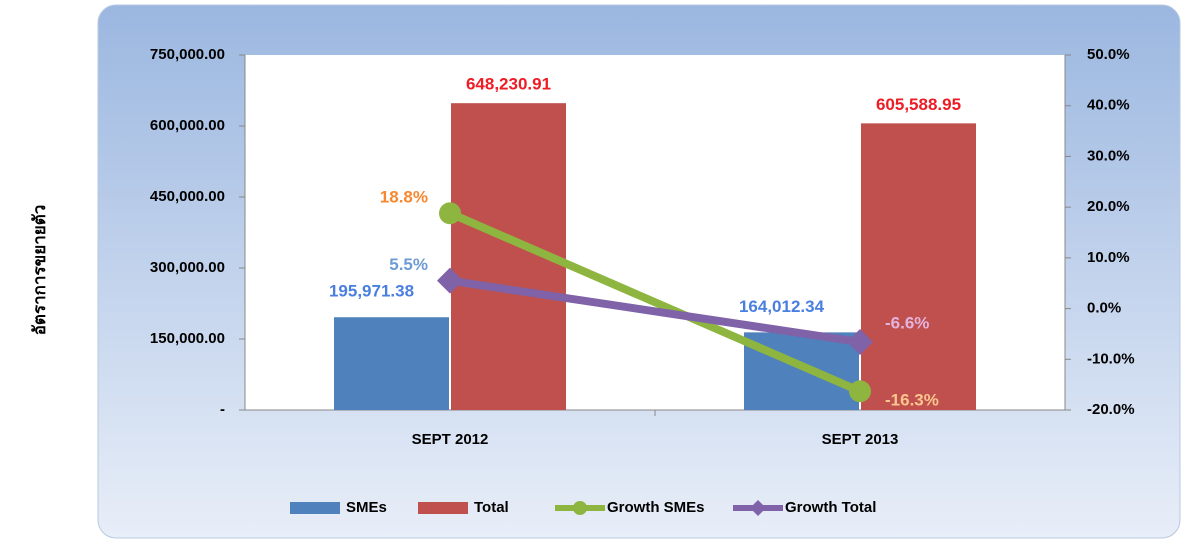 This screenshot has width=1187, height=546. I want to click on y2-tick-label: -20.0%, so click(1111, 409).